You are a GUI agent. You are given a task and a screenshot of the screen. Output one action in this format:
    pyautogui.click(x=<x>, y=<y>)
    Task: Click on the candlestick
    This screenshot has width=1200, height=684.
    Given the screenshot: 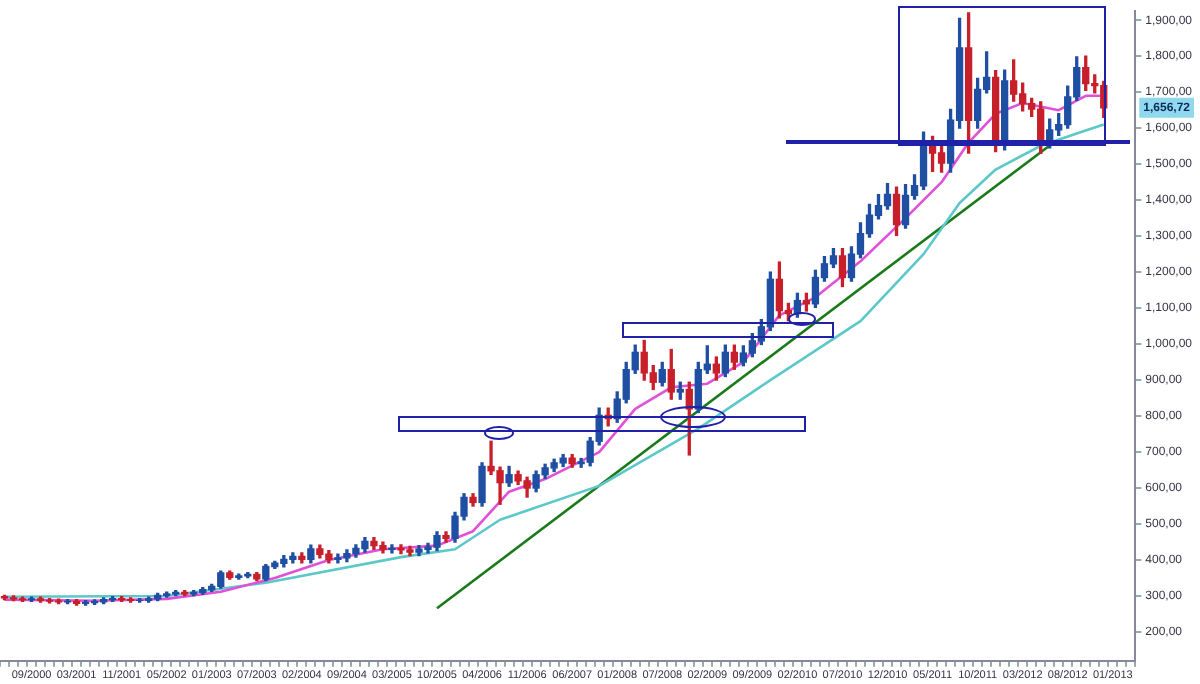 What is the action you would take?
    pyautogui.click(x=392, y=549)
    